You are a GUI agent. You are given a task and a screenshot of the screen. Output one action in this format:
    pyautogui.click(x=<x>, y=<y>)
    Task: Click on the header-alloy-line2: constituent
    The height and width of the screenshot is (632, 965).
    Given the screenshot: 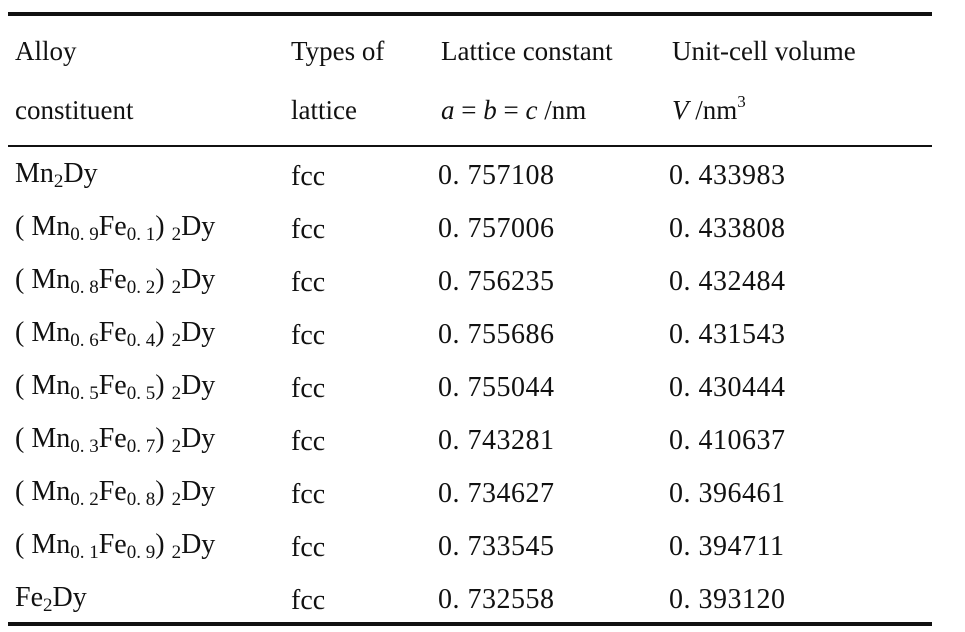 What is the action you would take?
    pyautogui.click(x=74, y=110)
    